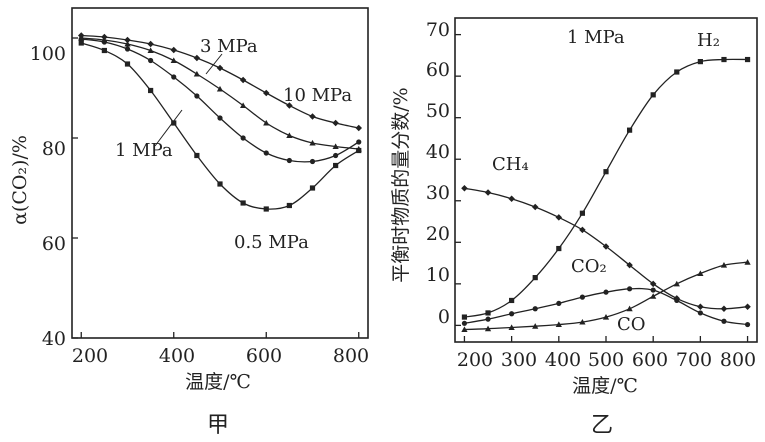 Image resolution: width=765 pixels, height=442 pixels. Describe the element at coordinates (54, 149) in the screenshot. I see `left-ytick-80: 80` at that location.